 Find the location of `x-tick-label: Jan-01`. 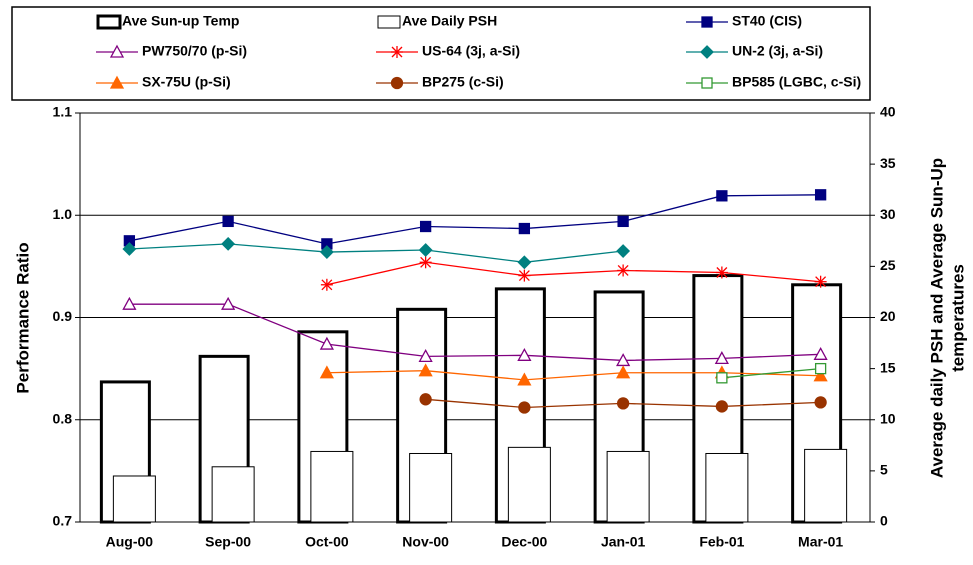

x-tick-label: Jan-01 is located at coordinates (623, 542).